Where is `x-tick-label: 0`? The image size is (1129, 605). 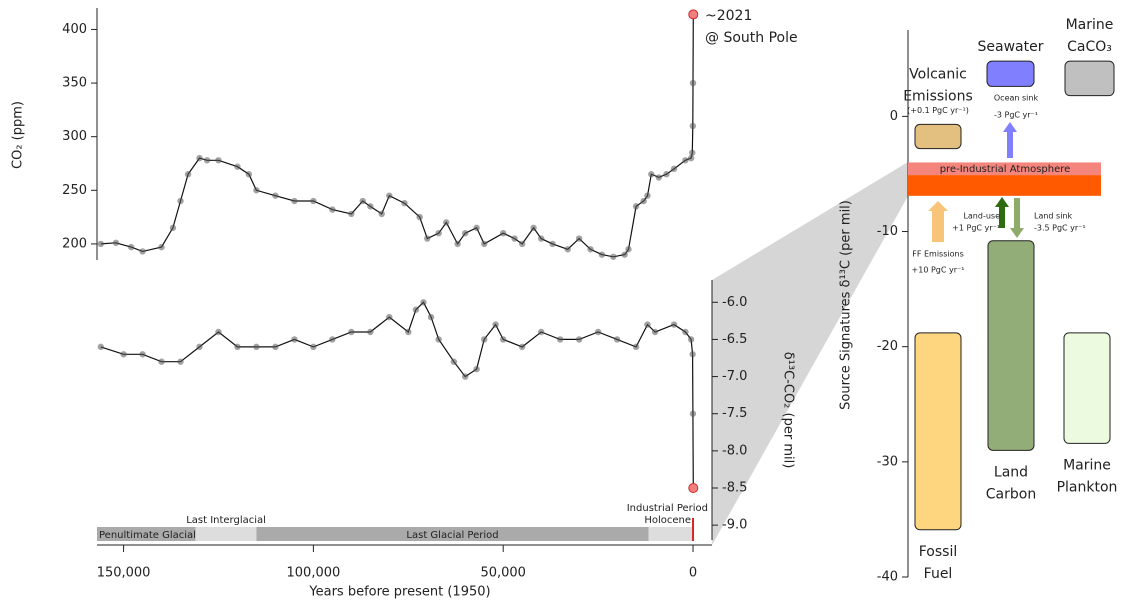 x-tick-label: 0 is located at coordinates (693, 573).